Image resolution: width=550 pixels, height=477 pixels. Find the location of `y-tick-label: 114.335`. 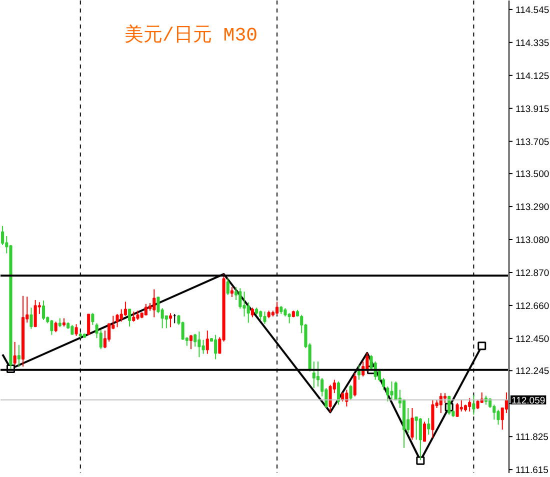

y-tick-label: 114.335 is located at coordinates (533, 43).